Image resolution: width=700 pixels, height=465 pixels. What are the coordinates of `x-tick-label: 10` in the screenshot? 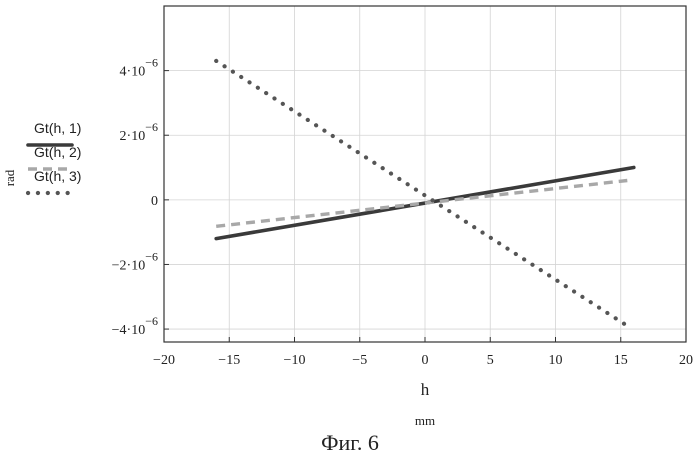 It's located at (556, 360).